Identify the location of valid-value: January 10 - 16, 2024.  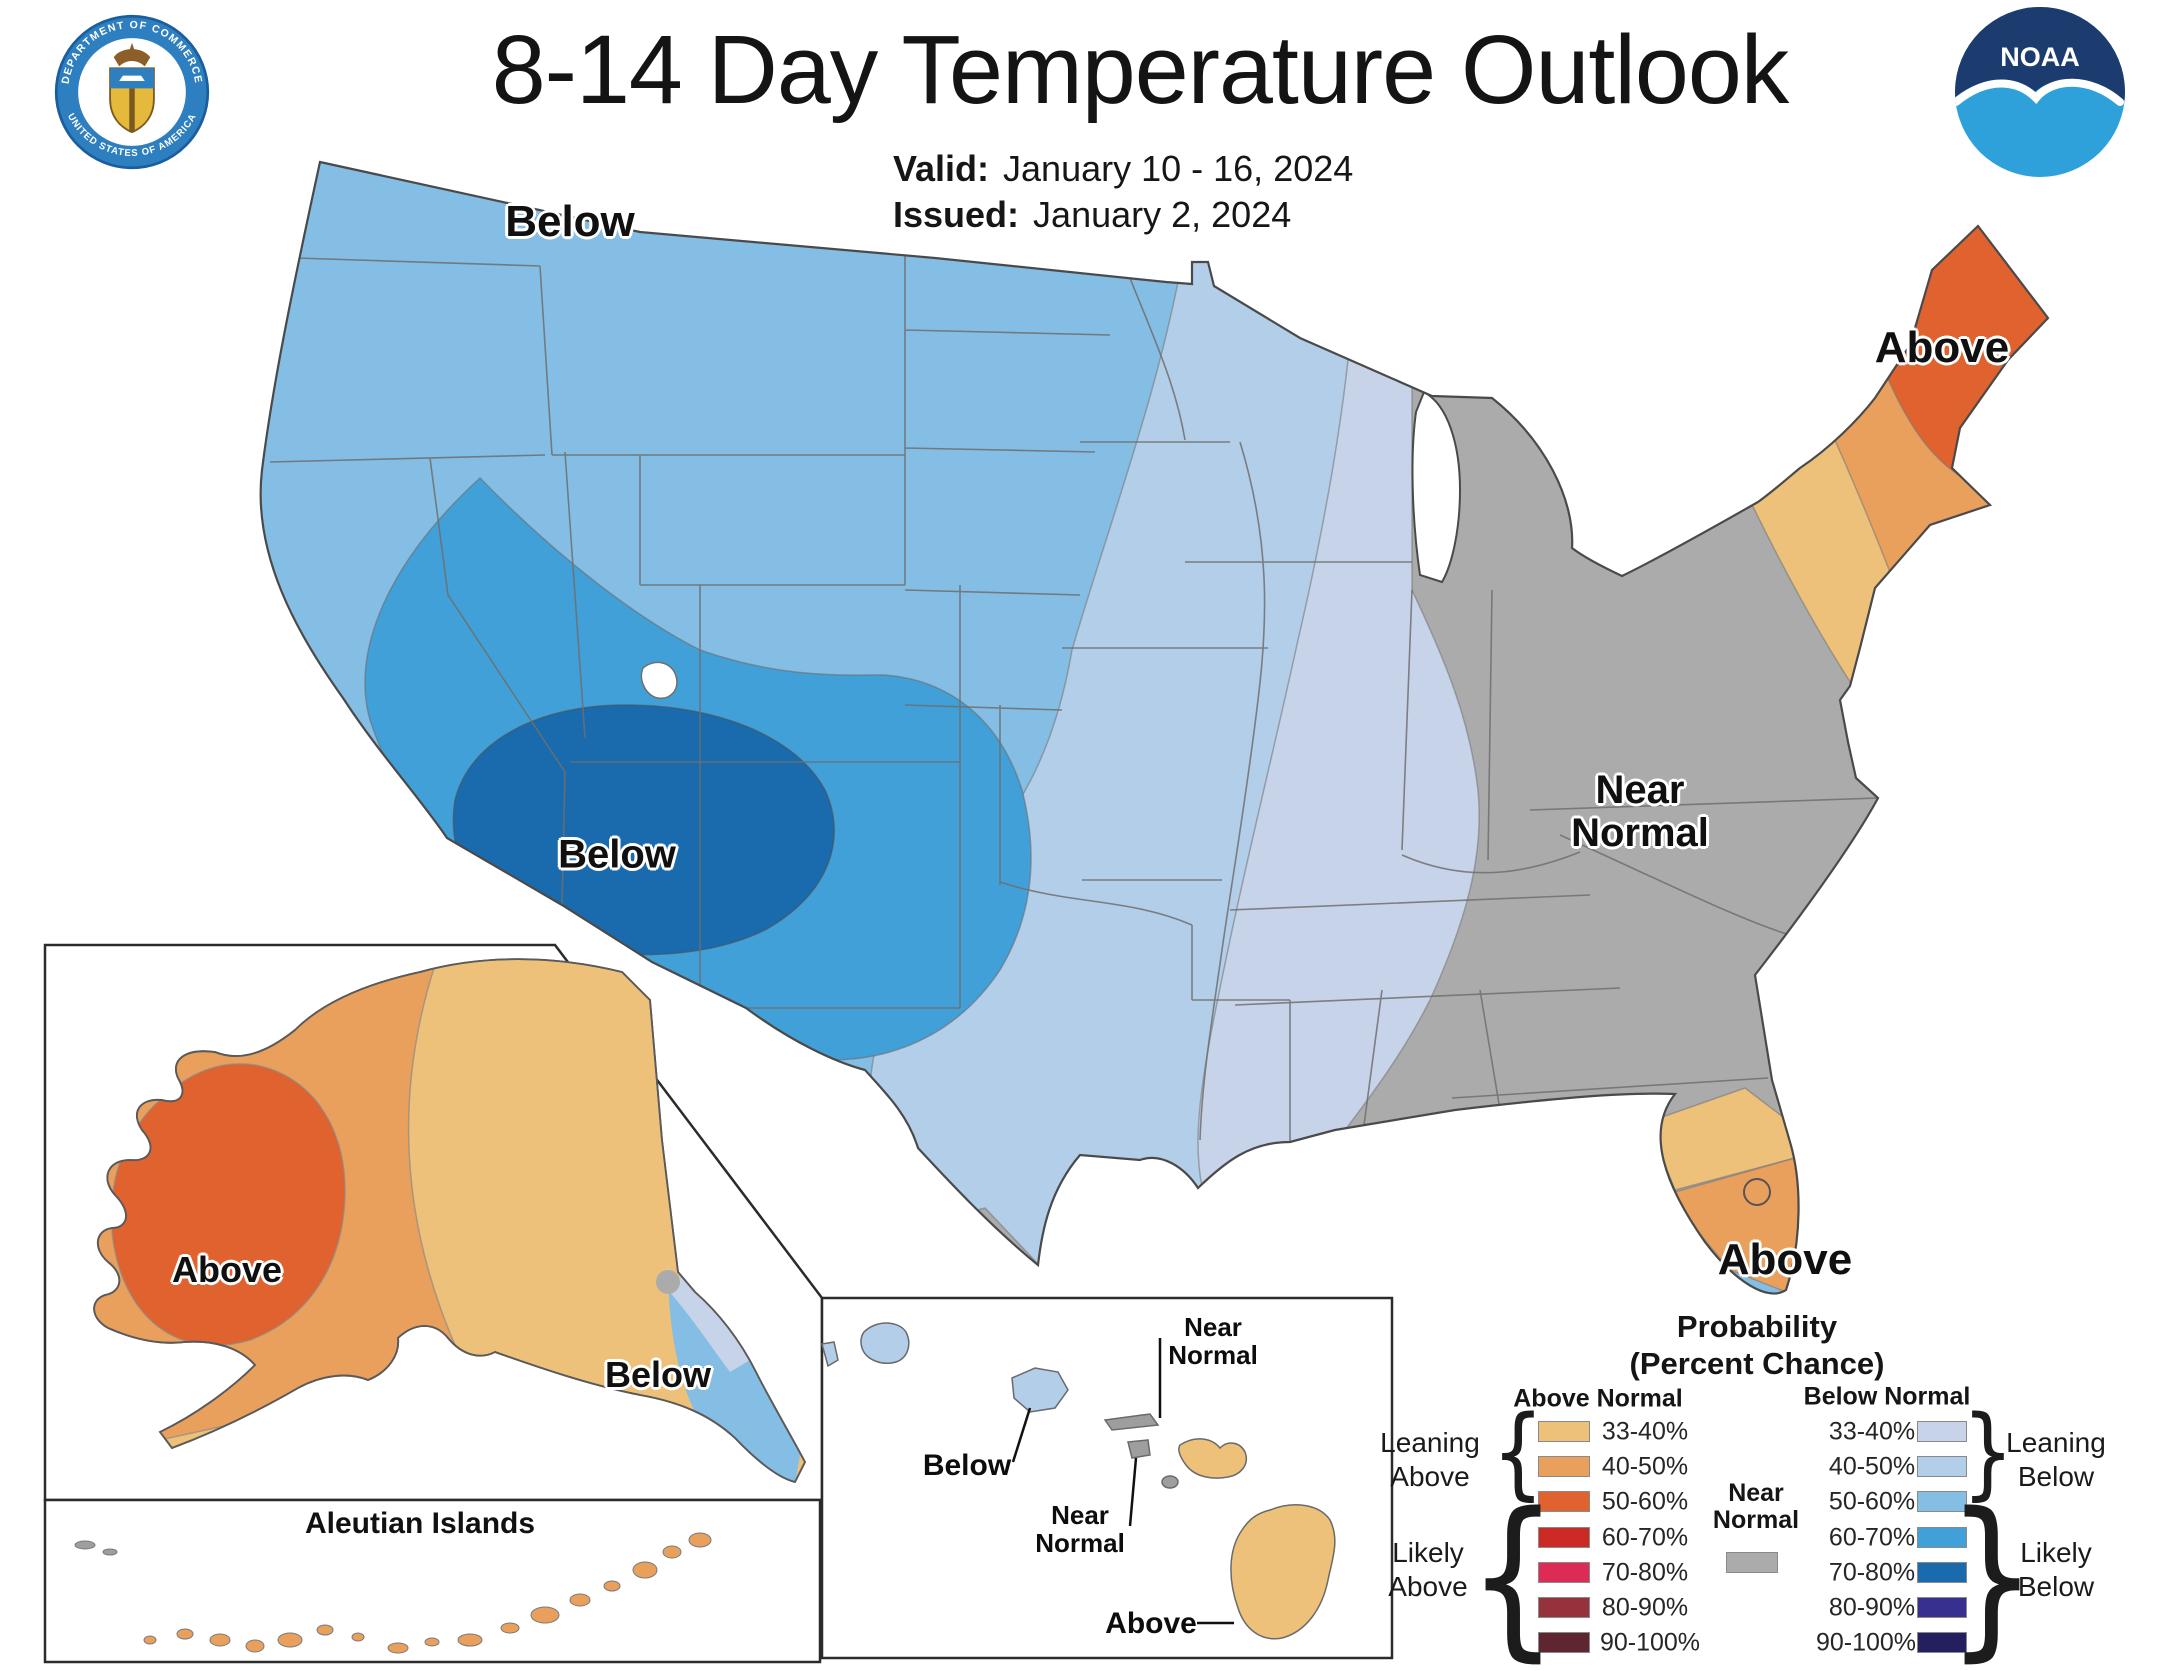
(1178, 168).